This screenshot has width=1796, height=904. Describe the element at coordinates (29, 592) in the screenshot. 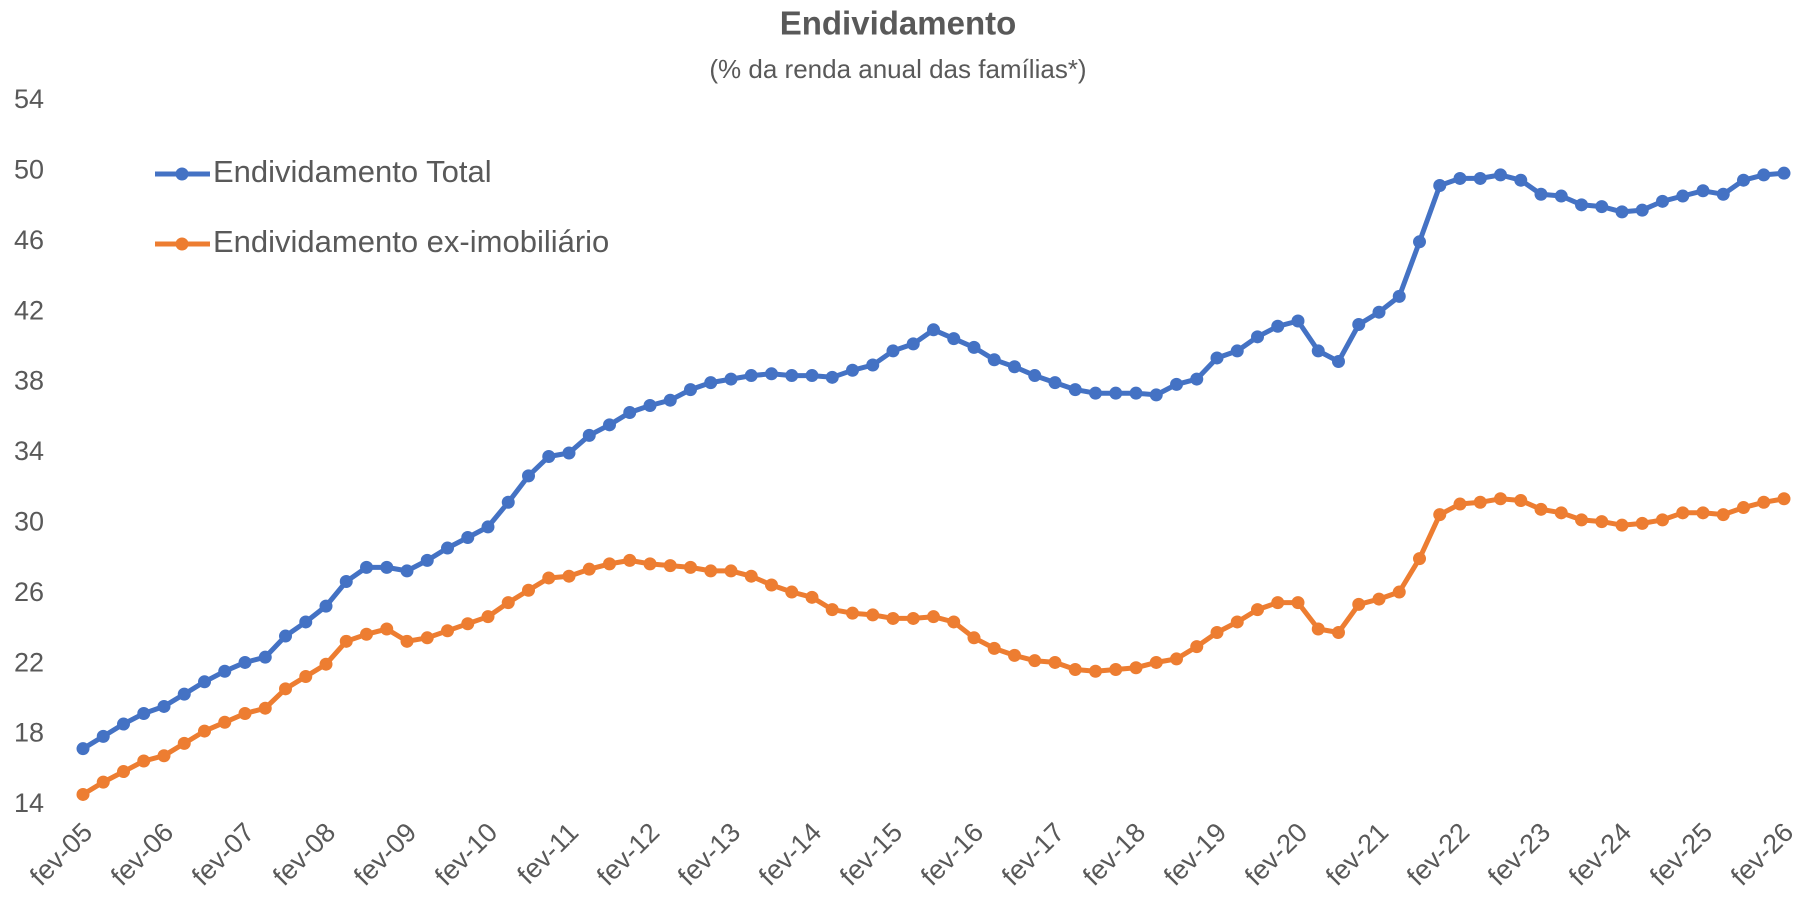

I see `y-tick-label: 26` at that location.